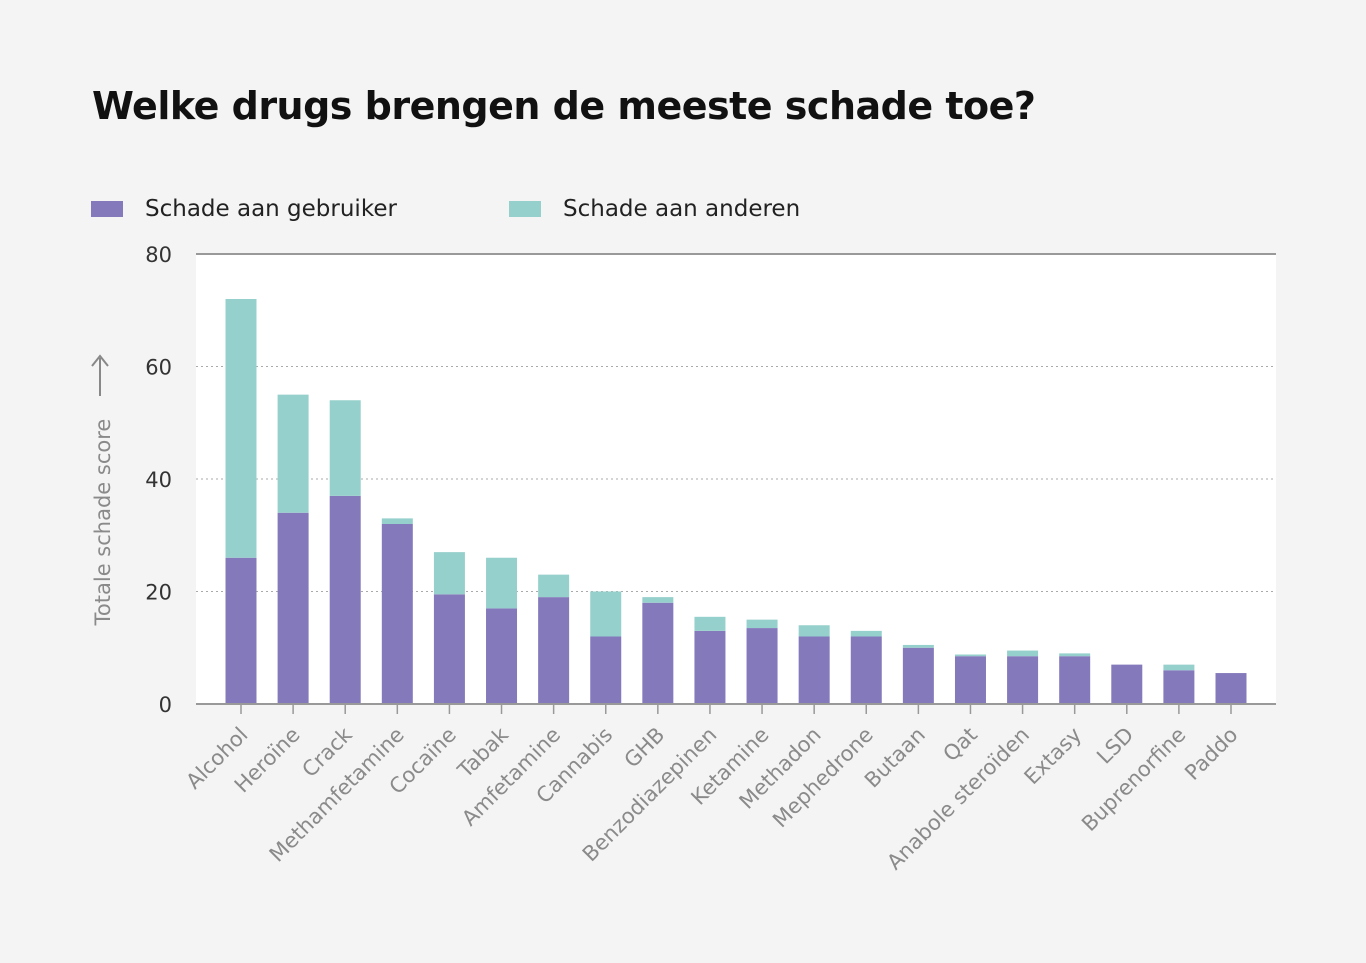  Describe the element at coordinates (103, 523) in the screenshot. I see `y-axis-label: Totale schade score` at that location.